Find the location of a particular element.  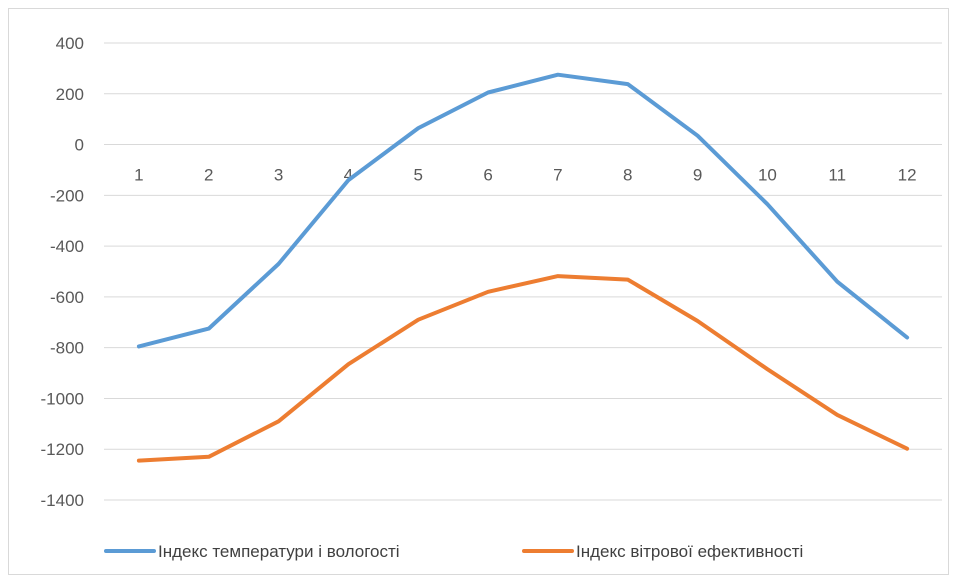

y-tick-label: -1200 is located at coordinates (62, 449).